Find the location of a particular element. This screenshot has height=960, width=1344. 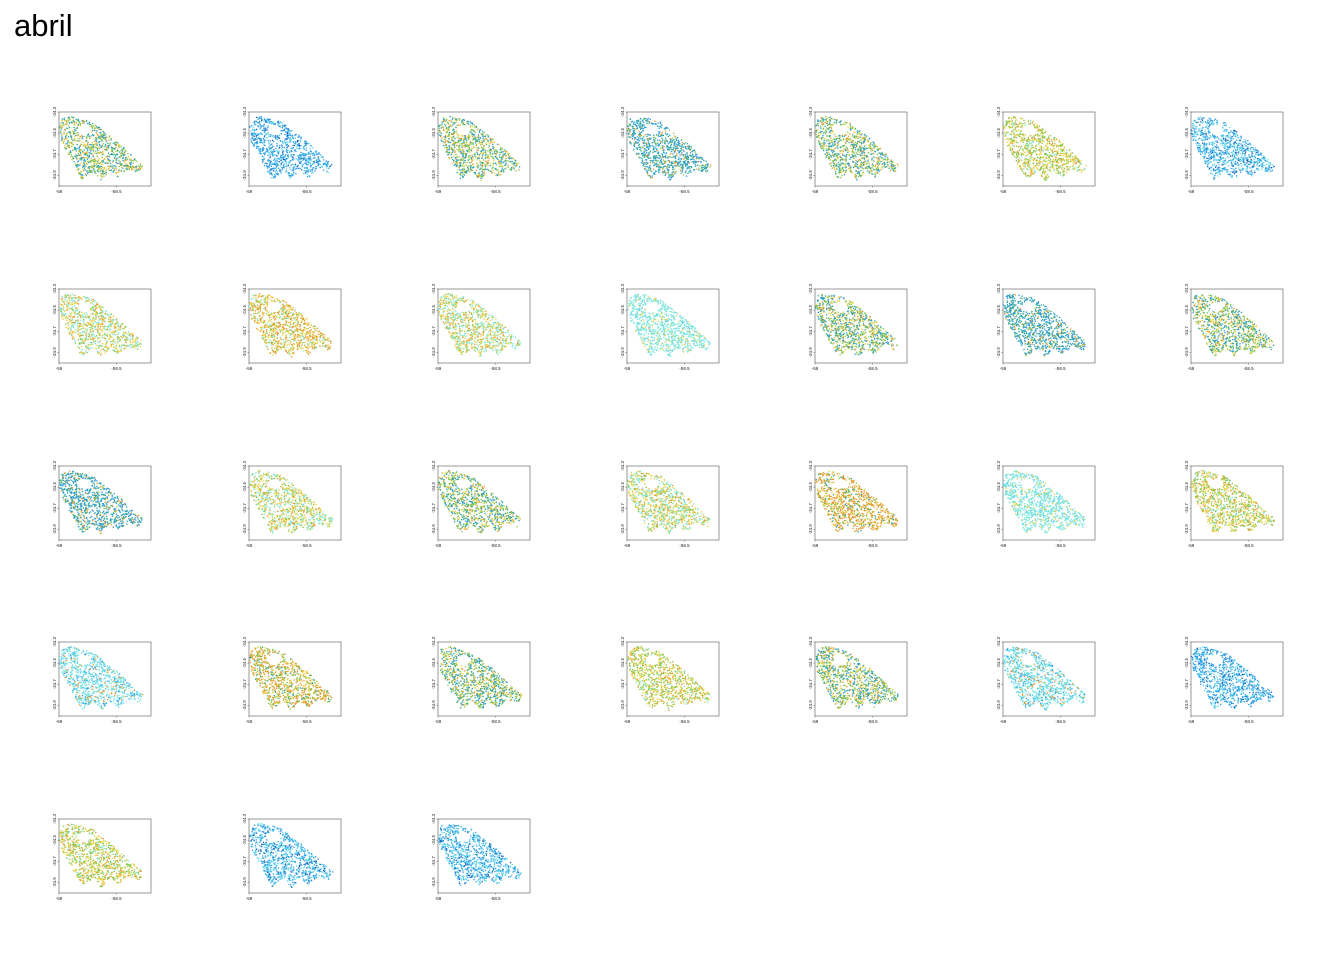

y-tick-label: -34.7 is located at coordinates (622, 154).